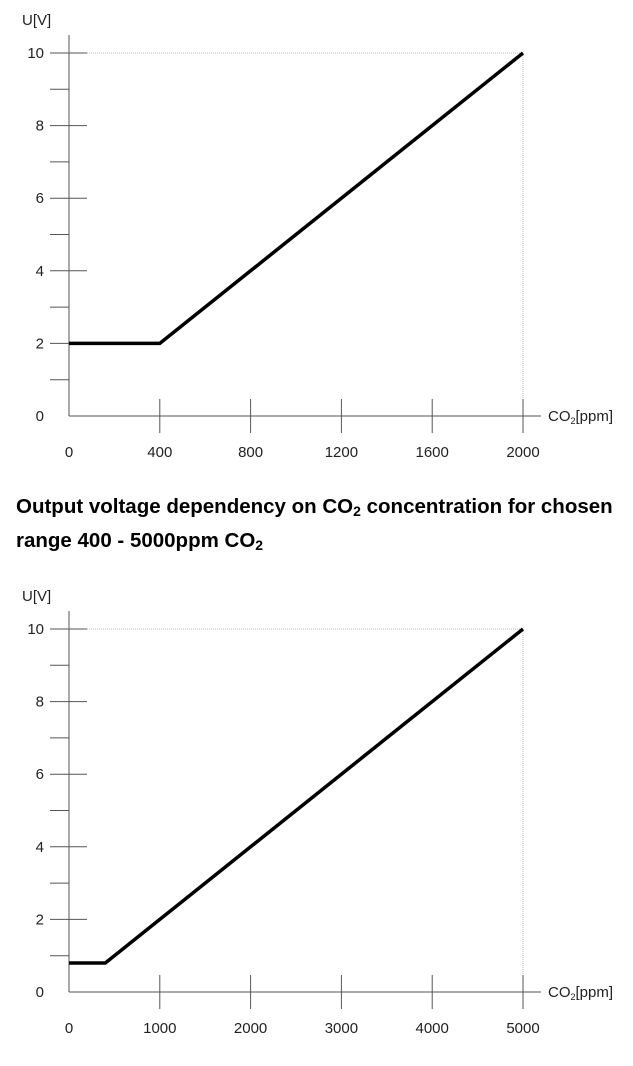  What do you see at coordinates (259, 545) in the screenshot?
I see `caption-sub2: 2` at bounding box center [259, 545].